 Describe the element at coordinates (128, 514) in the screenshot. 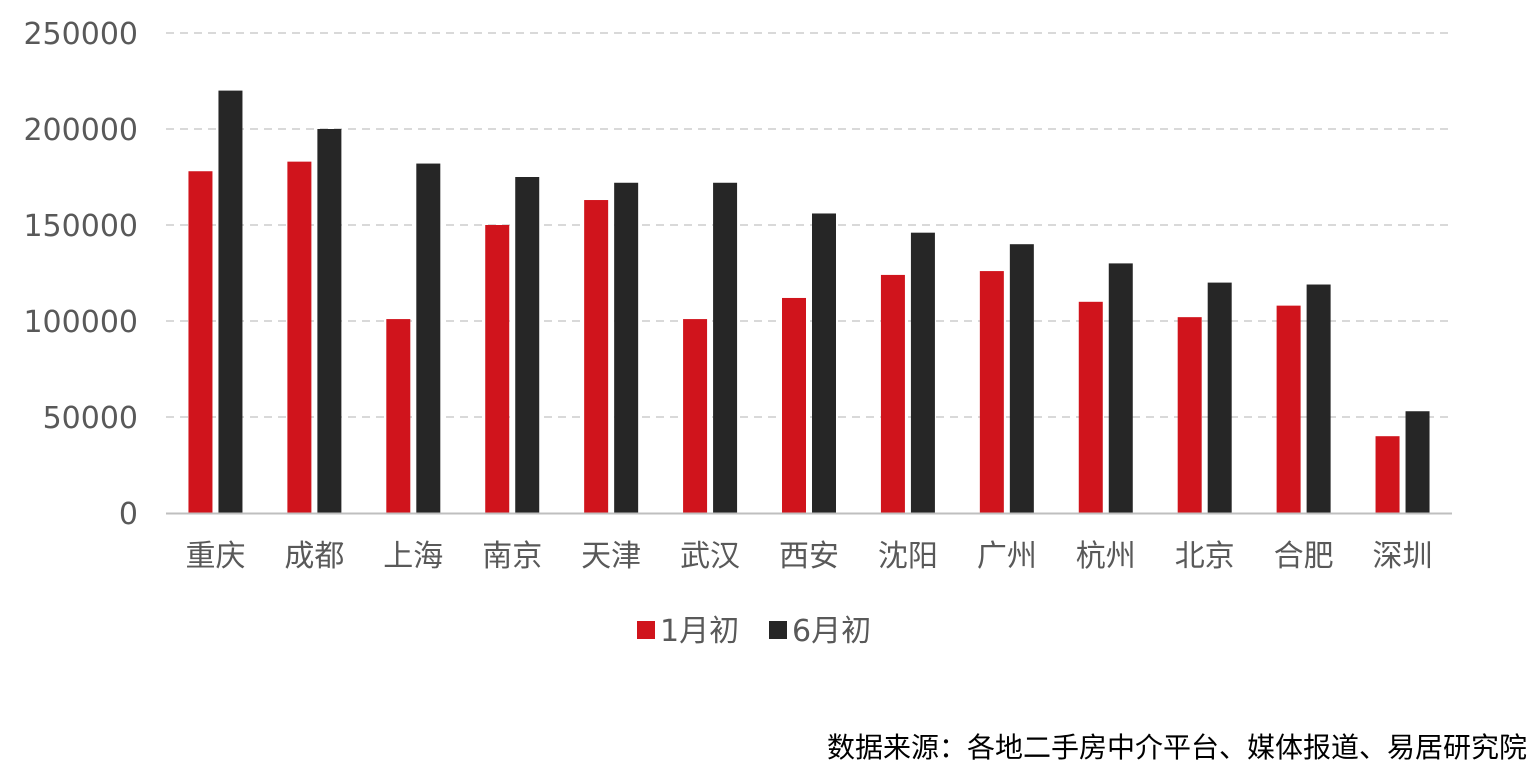

I see `y-tick-label: 0` at that location.